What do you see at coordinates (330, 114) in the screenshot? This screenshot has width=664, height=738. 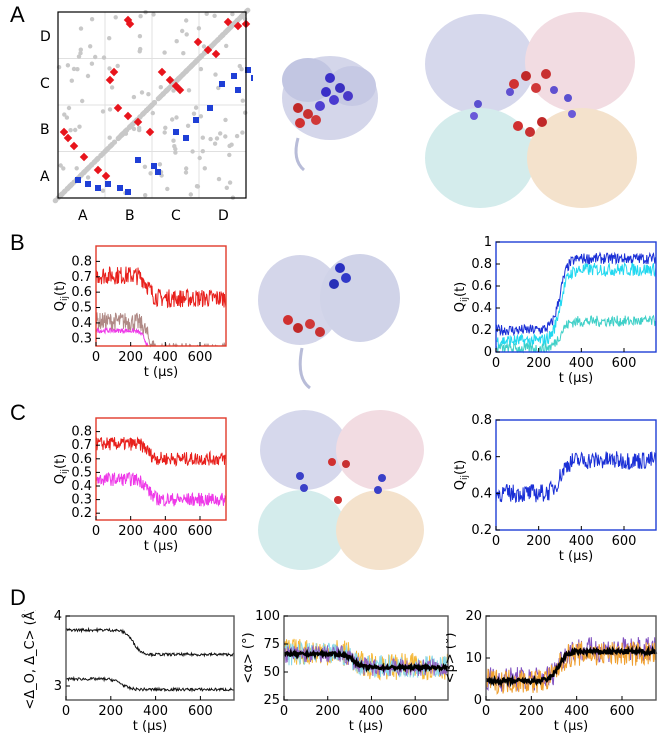 I see `protein-monomer-image` at bounding box center [330, 114].